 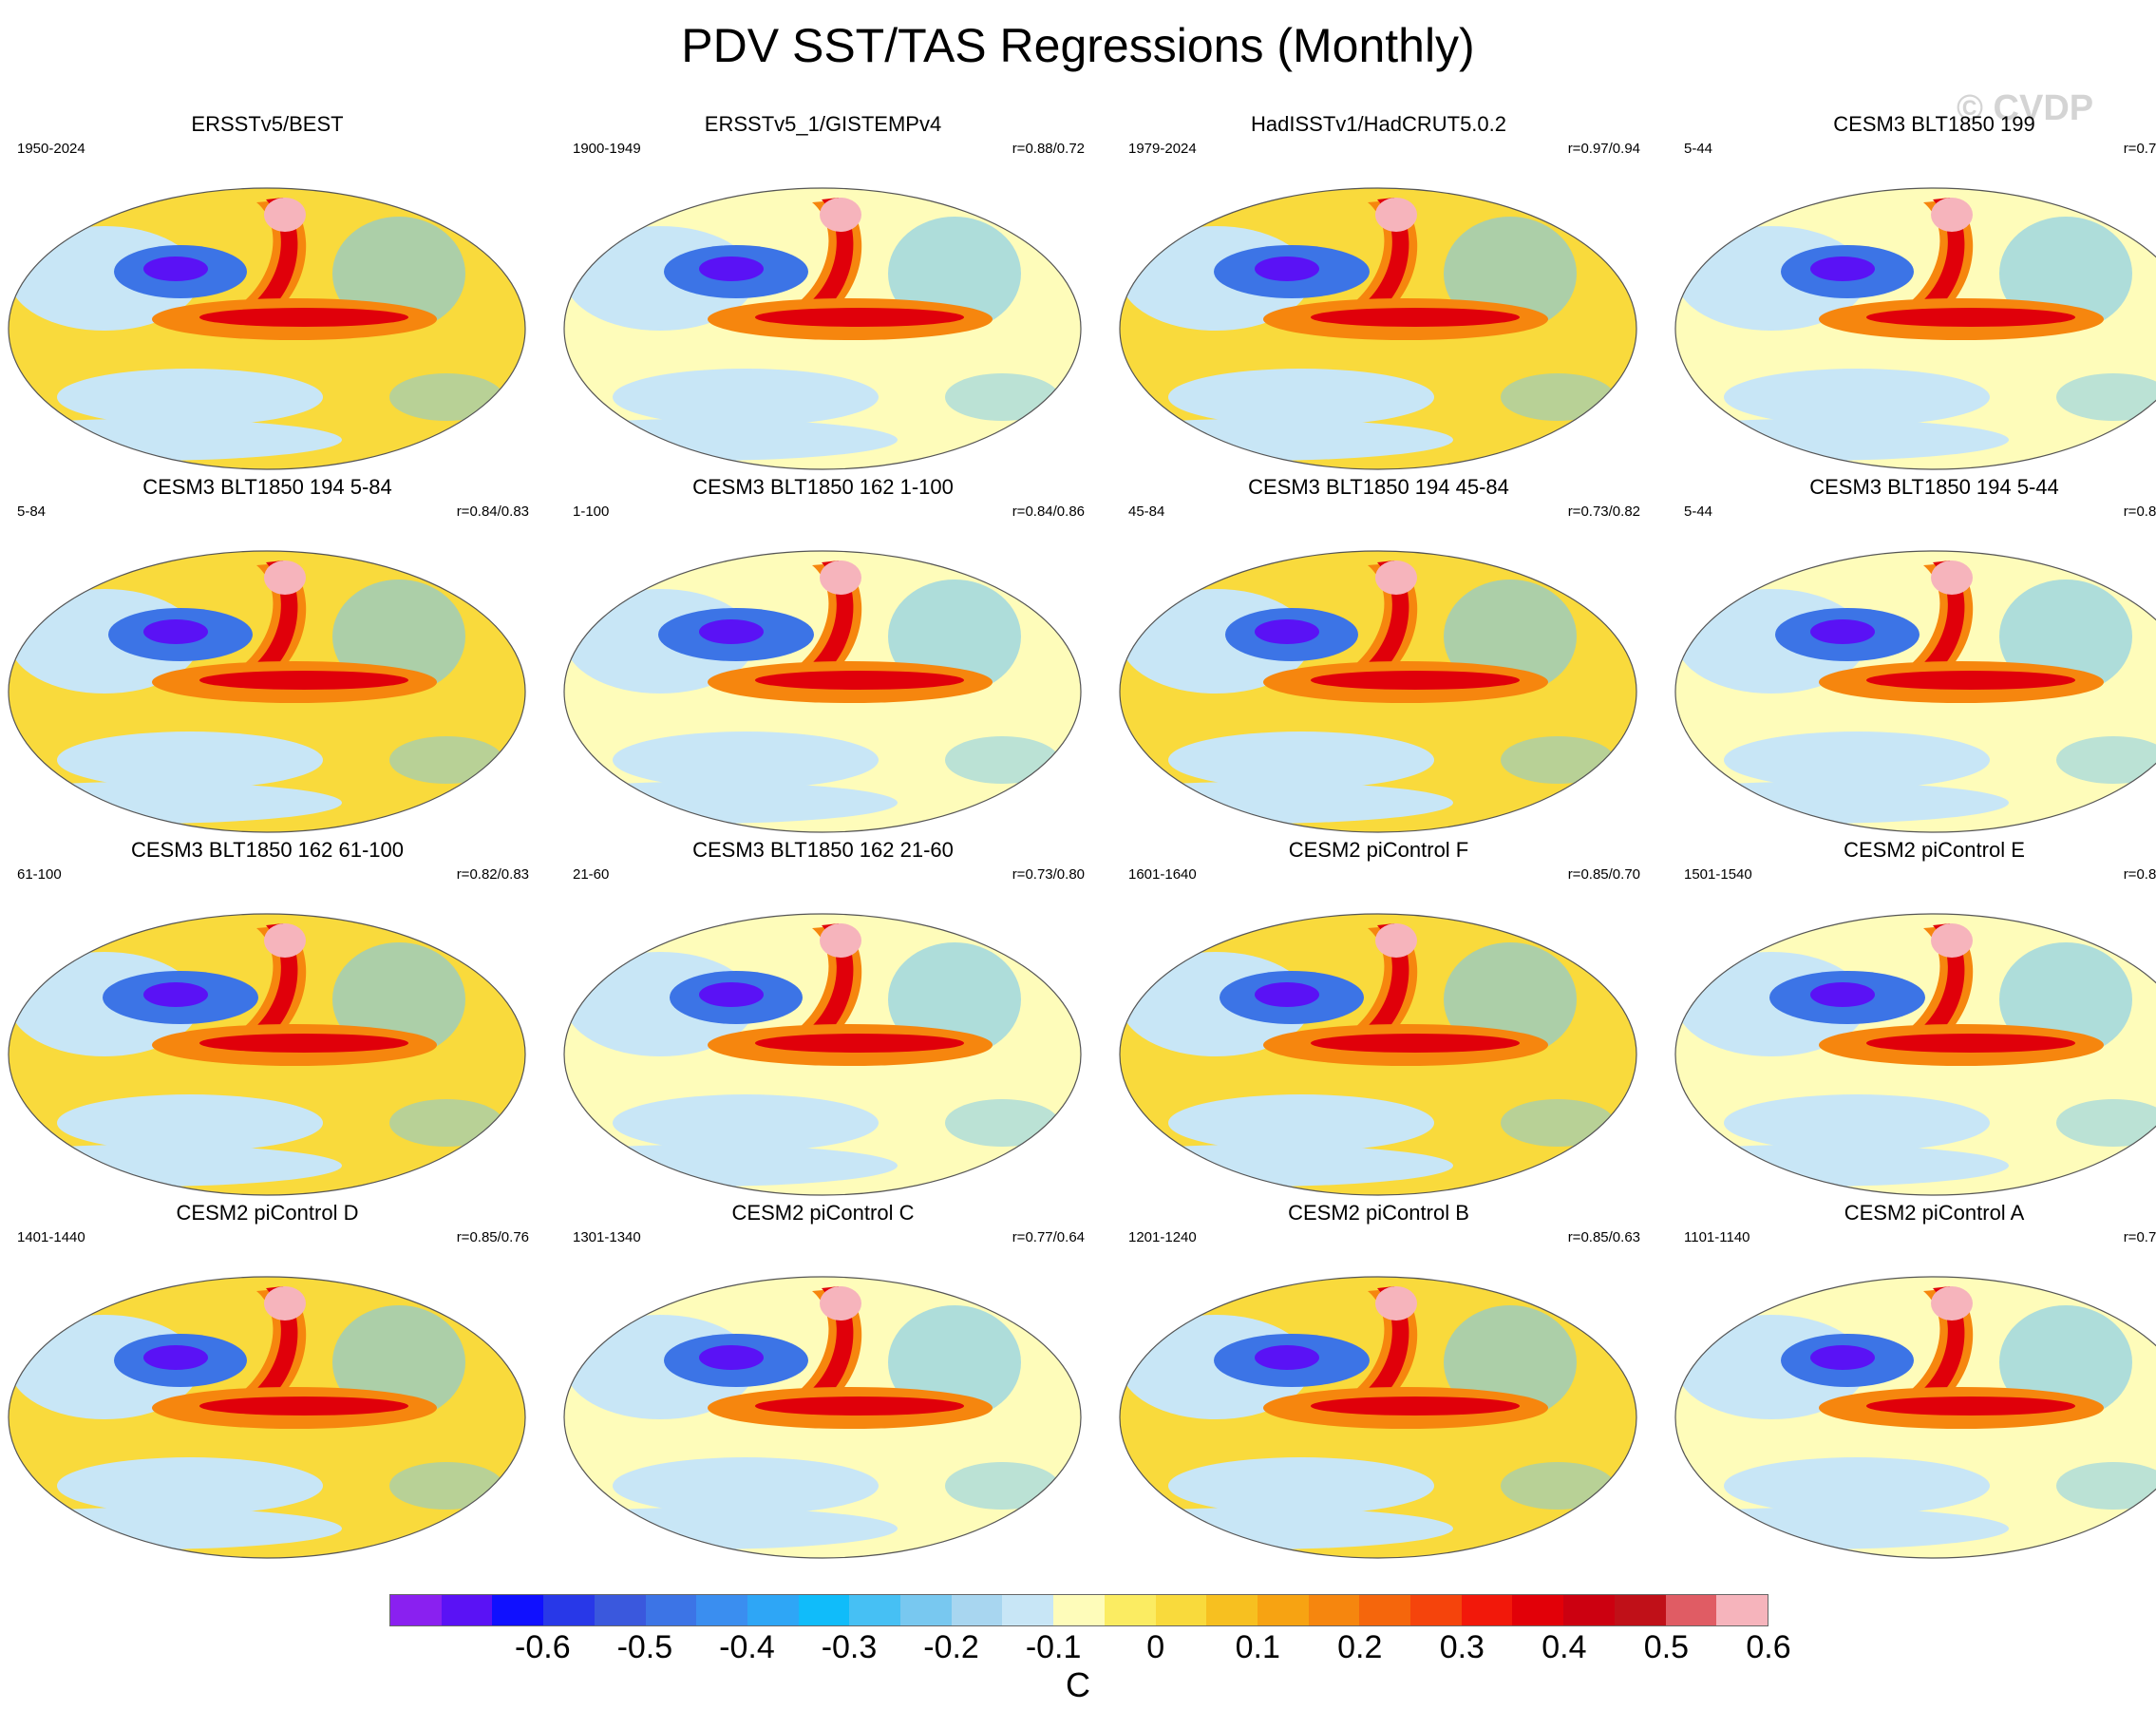 What do you see at coordinates (823, 293) in the screenshot?
I see `map-panel: ERSSTv5_1/GISTEMPv4 1900-1949 r=0.88/0.72` at bounding box center [823, 293].